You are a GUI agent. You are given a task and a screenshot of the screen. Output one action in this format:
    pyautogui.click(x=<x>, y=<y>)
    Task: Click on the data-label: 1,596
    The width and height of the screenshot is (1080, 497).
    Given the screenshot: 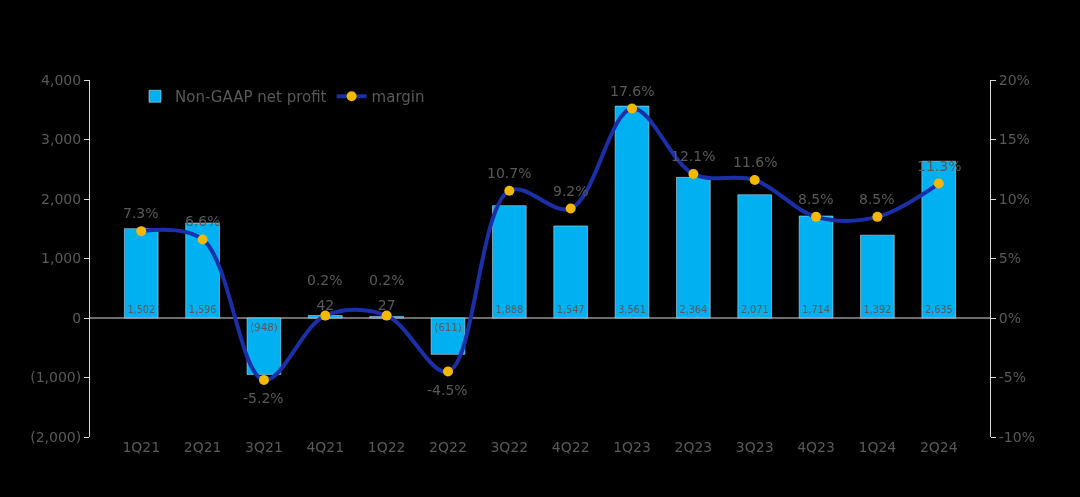 What is the action you would take?
    pyautogui.click(x=202, y=309)
    